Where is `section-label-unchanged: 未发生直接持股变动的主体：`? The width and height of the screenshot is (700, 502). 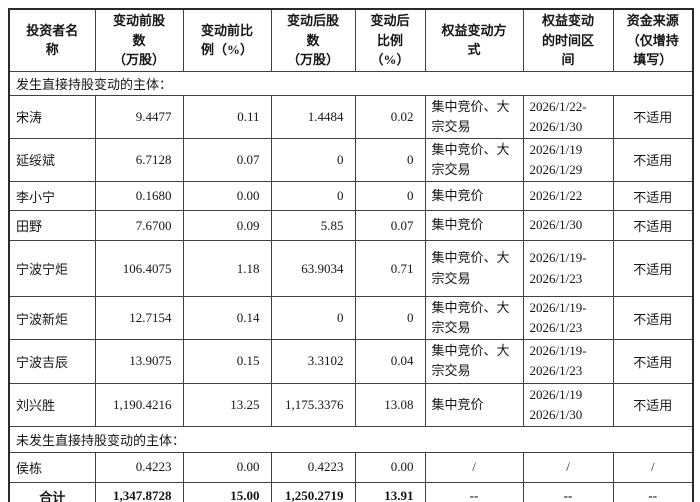 section-label-unchanged: 未发生直接持股变动的主体： is located at coordinates (351, 439).